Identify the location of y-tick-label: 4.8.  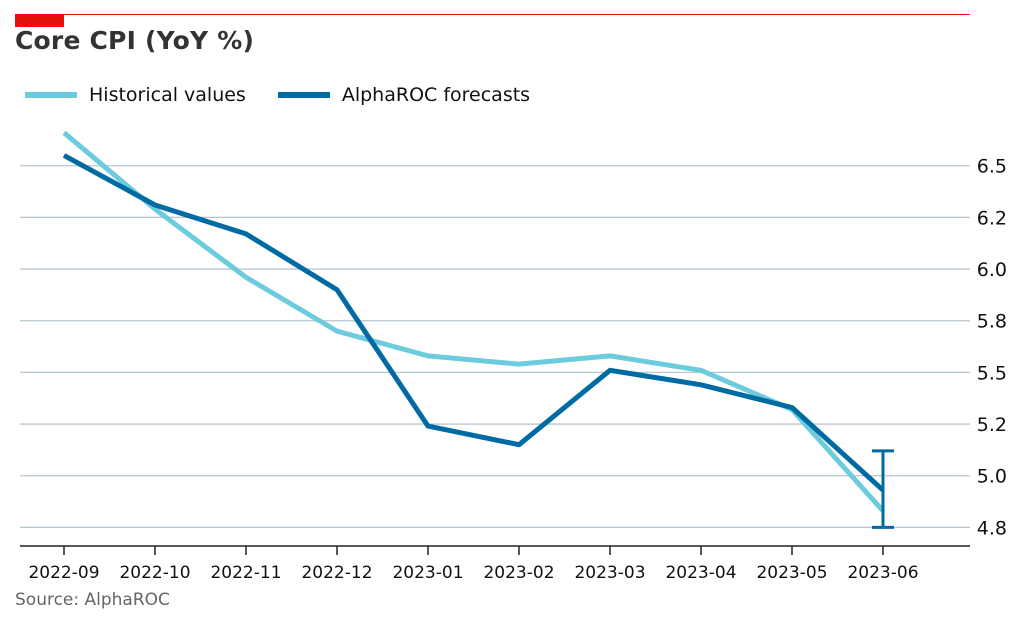
(992, 528).